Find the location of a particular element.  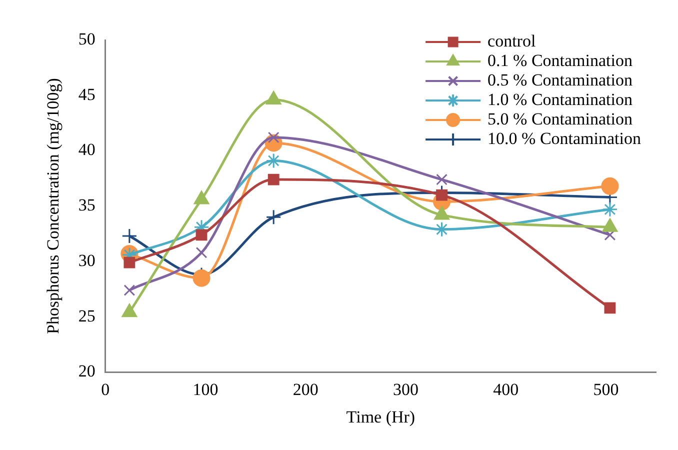

legend-label: control is located at coordinates (512, 40).